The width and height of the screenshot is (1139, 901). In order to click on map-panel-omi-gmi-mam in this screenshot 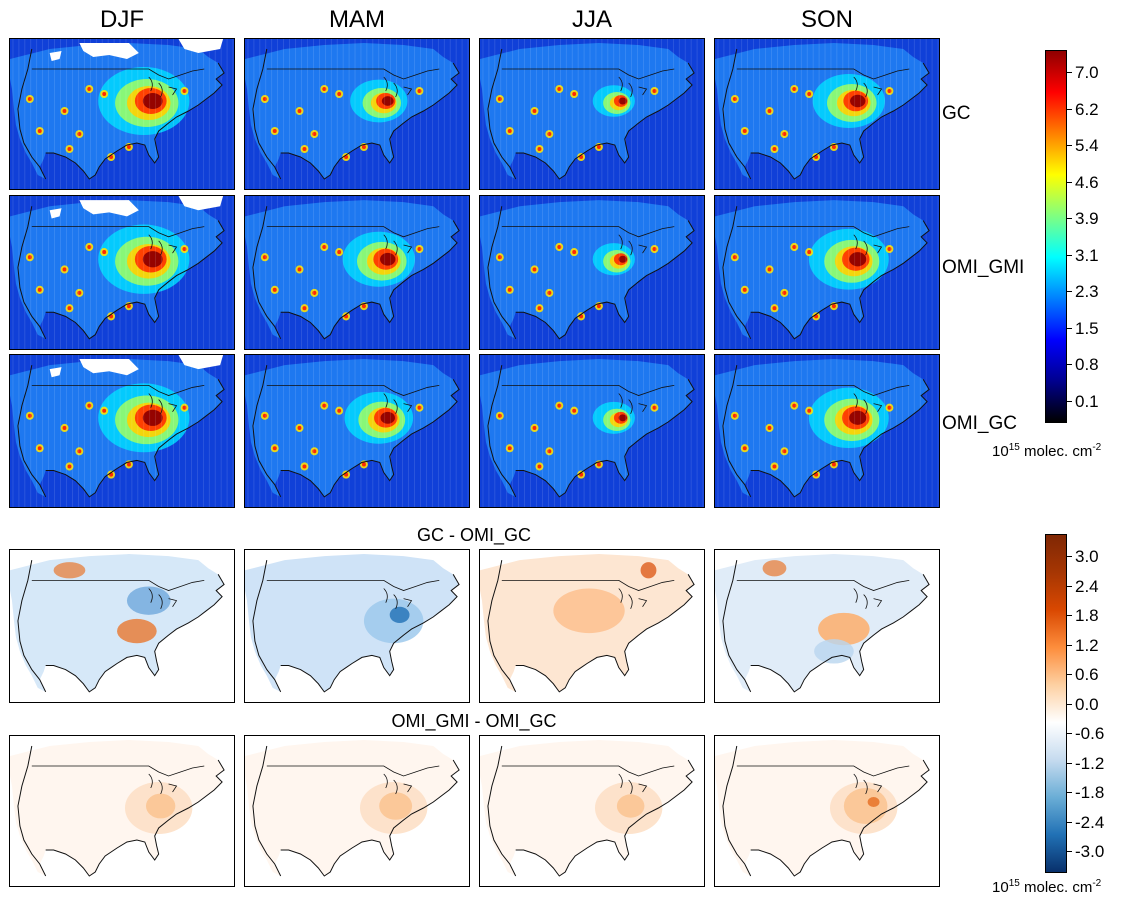, I will do `click(357, 272)`.